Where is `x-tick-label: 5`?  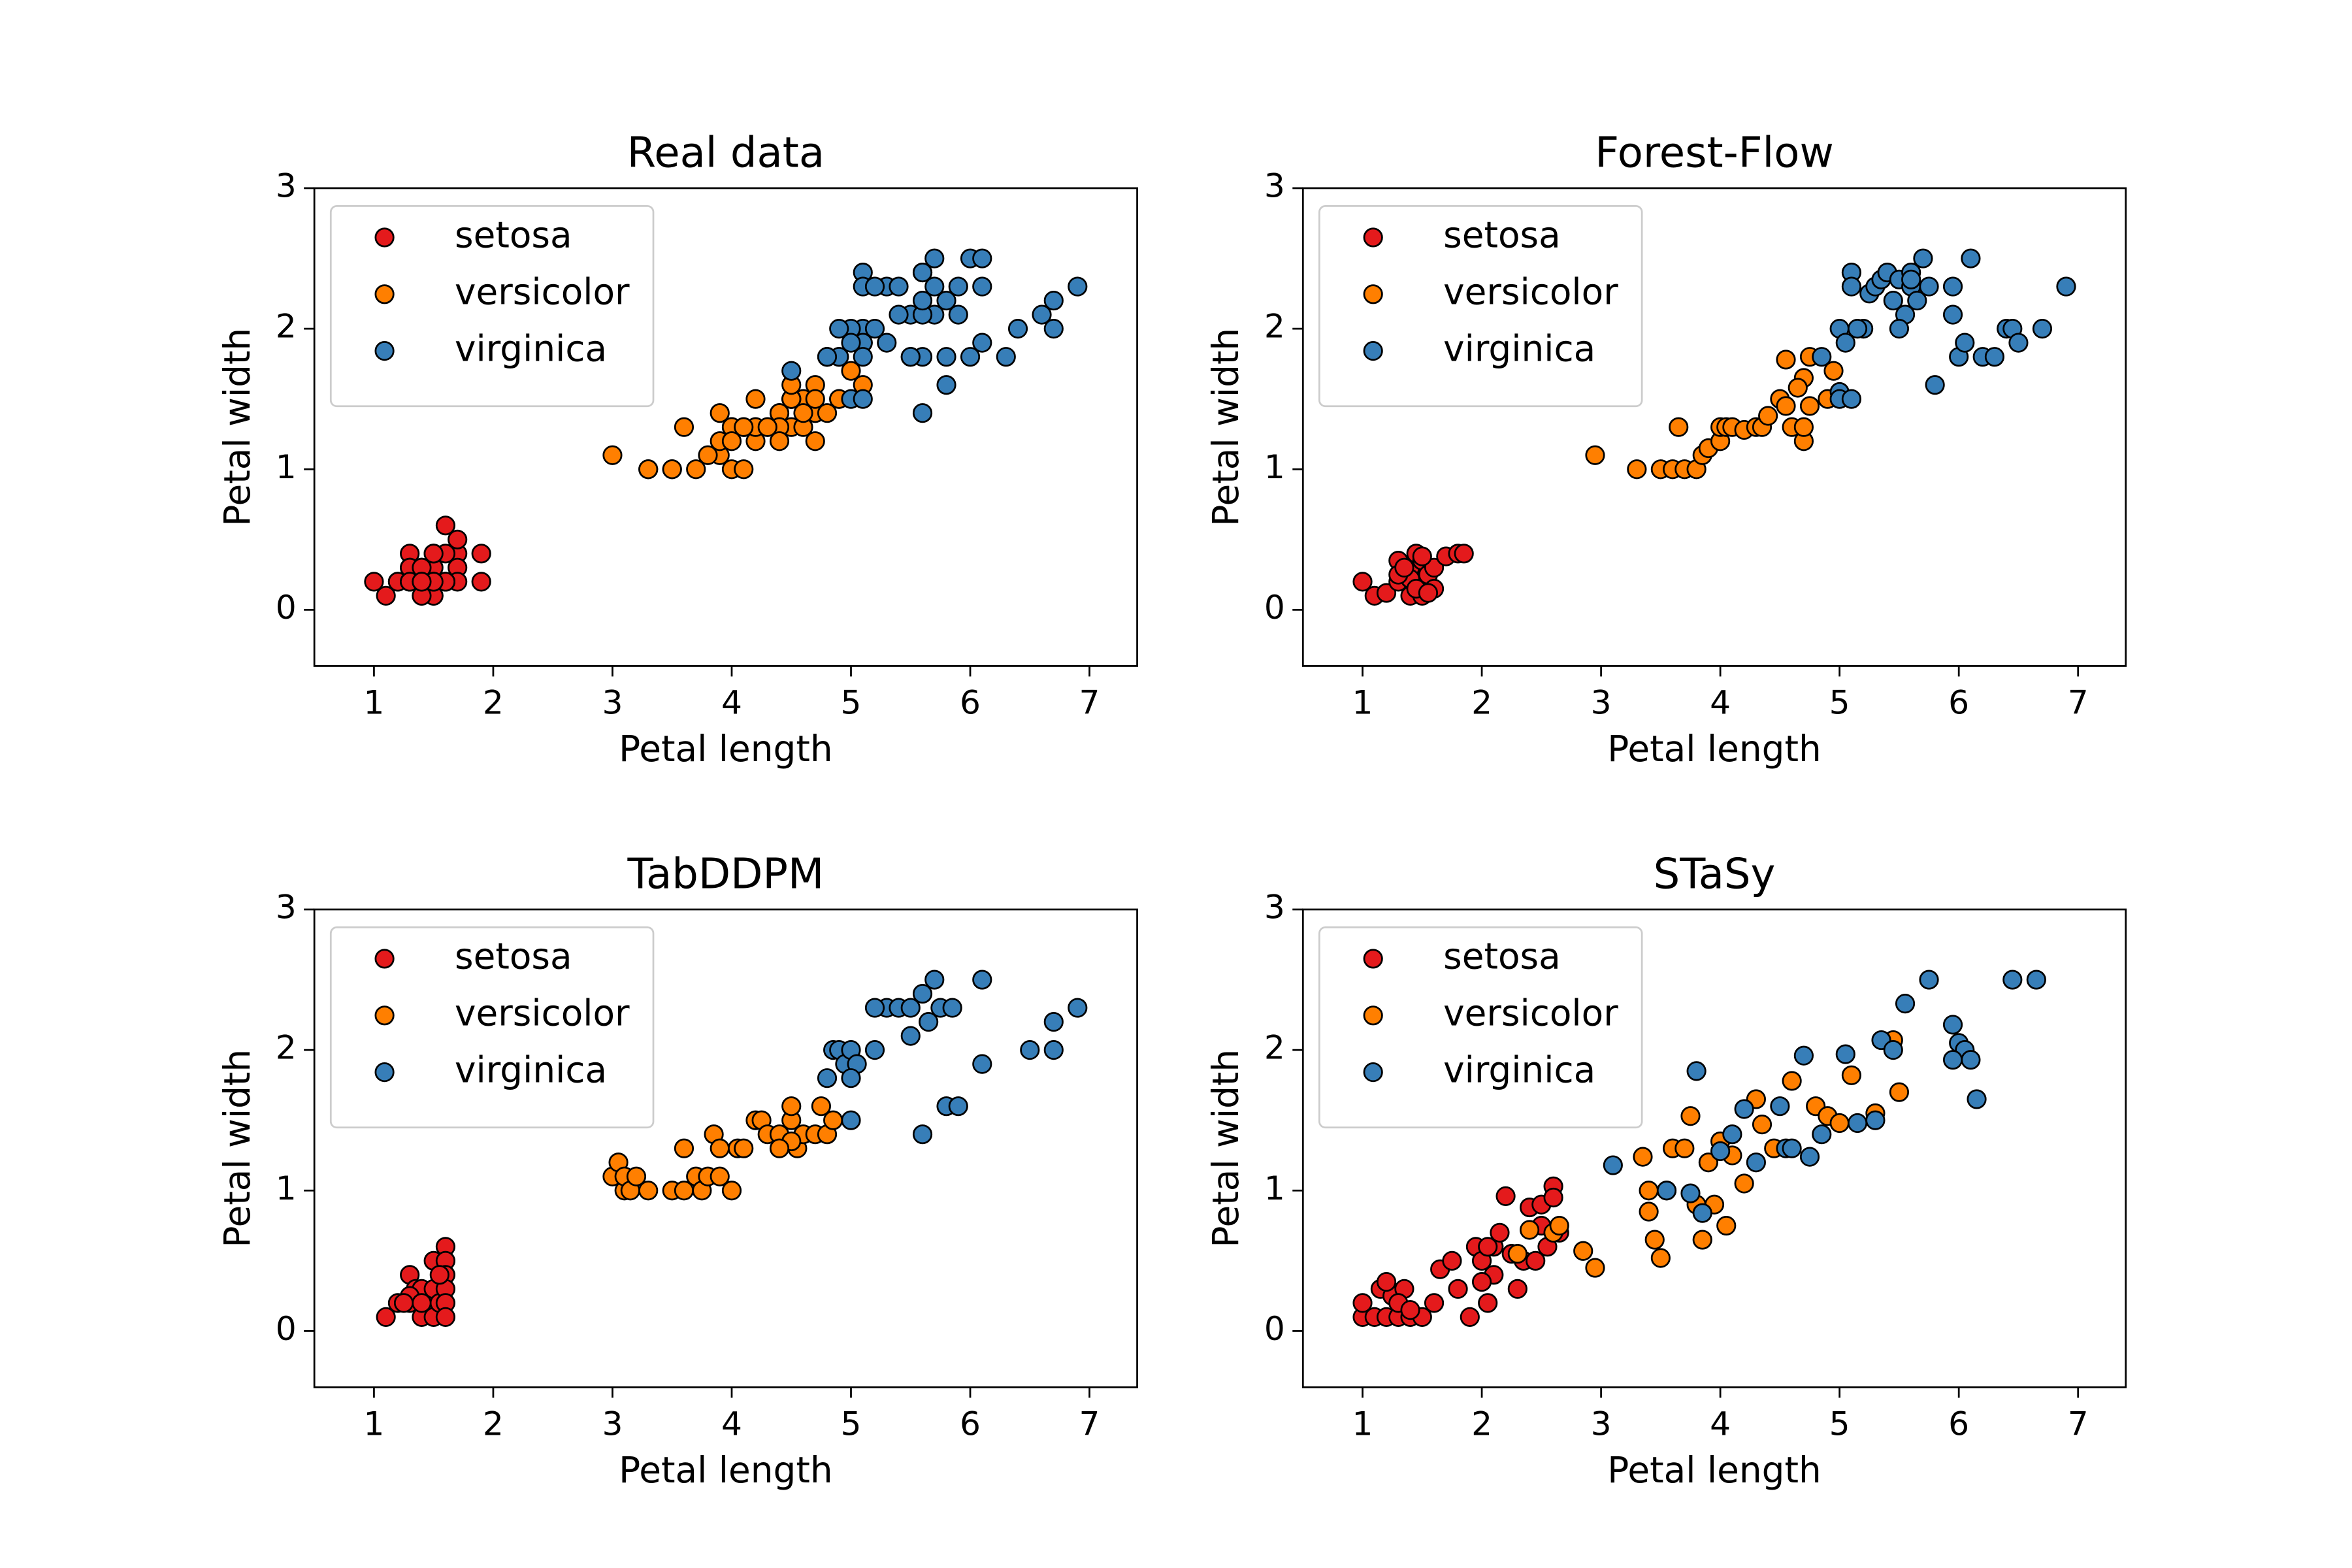 x-tick-label: 5 is located at coordinates (851, 702).